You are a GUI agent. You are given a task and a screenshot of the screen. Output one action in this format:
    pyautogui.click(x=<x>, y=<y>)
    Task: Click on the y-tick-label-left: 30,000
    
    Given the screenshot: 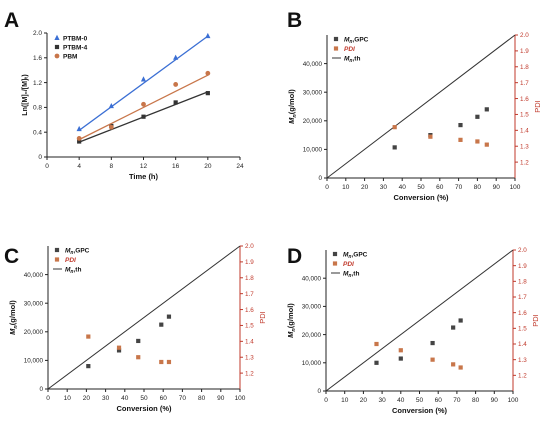 What is the action you would take?
    pyautogui.click(x=312, y=307)
    